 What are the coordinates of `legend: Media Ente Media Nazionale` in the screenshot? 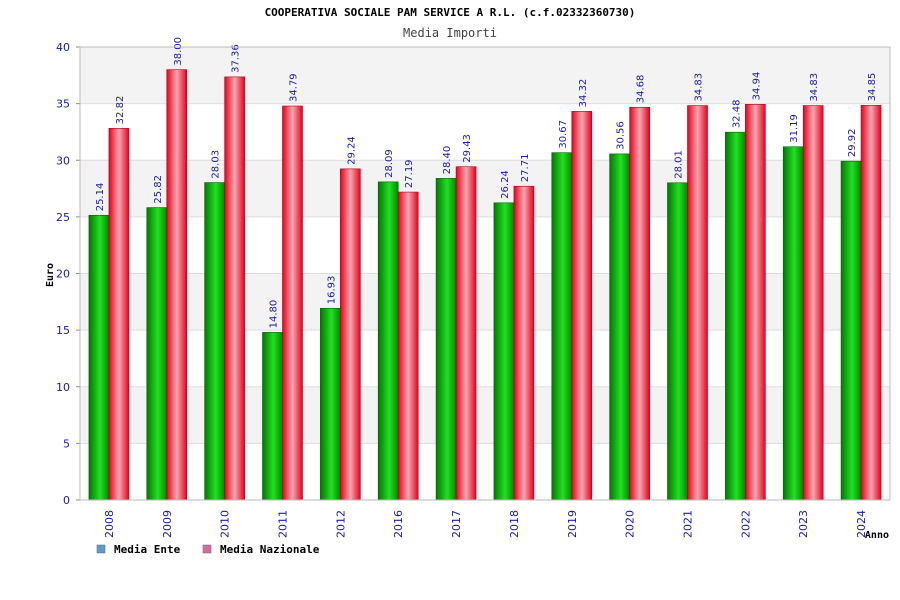 It's located at (208, 549).